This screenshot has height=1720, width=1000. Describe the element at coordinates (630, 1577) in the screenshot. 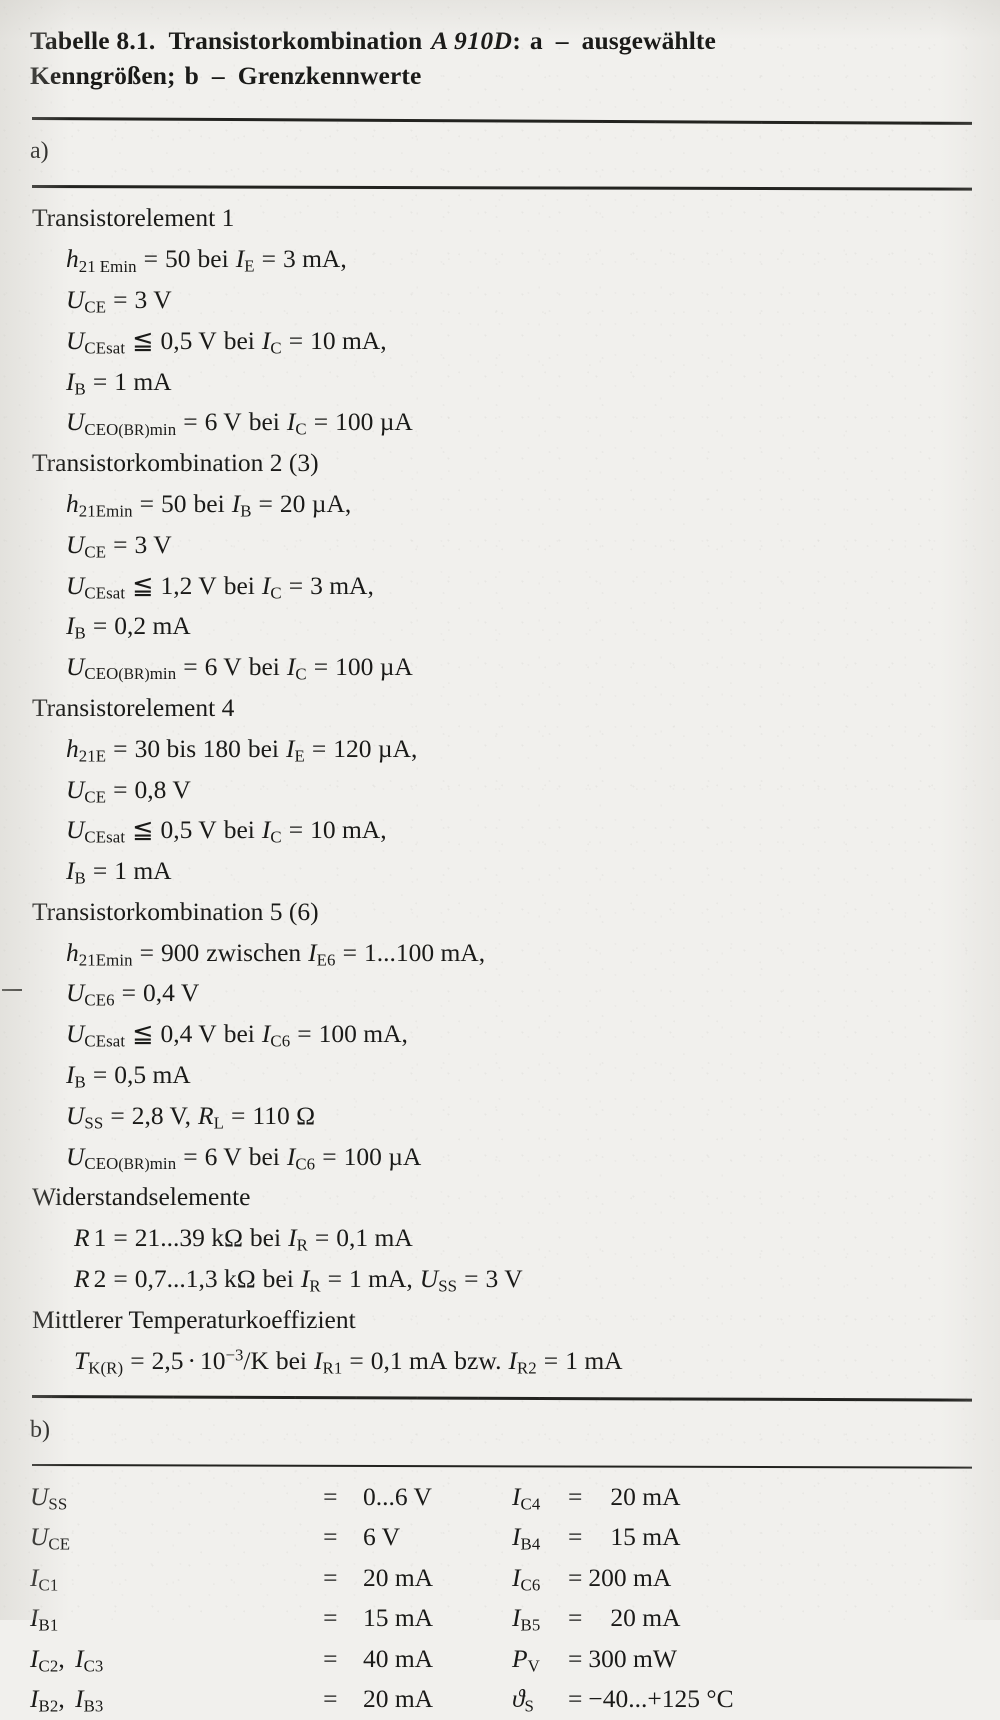

I see `row-value: 200 mA` at that location.